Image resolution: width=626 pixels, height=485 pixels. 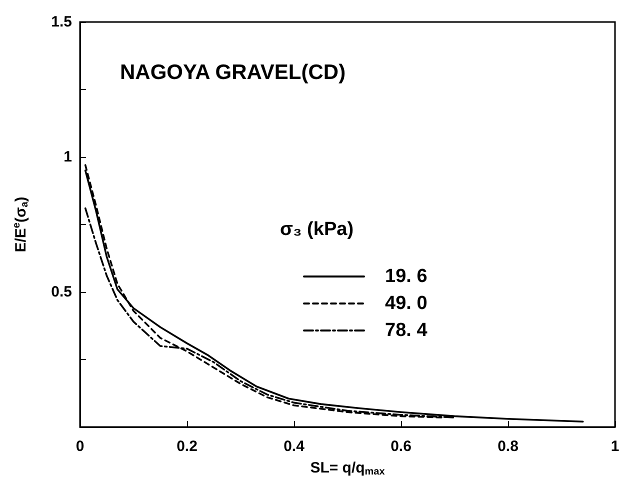 What do you see at coordinates (61, 292) in the screenshot?
I see `y-tick-label: 0.5` at bounding box center [61, 292].